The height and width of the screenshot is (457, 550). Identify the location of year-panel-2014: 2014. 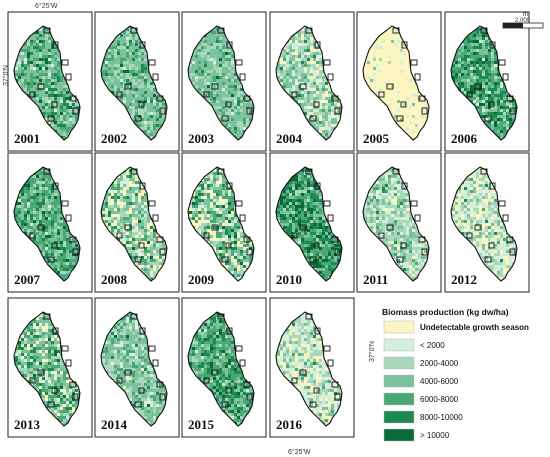
(137, 367).